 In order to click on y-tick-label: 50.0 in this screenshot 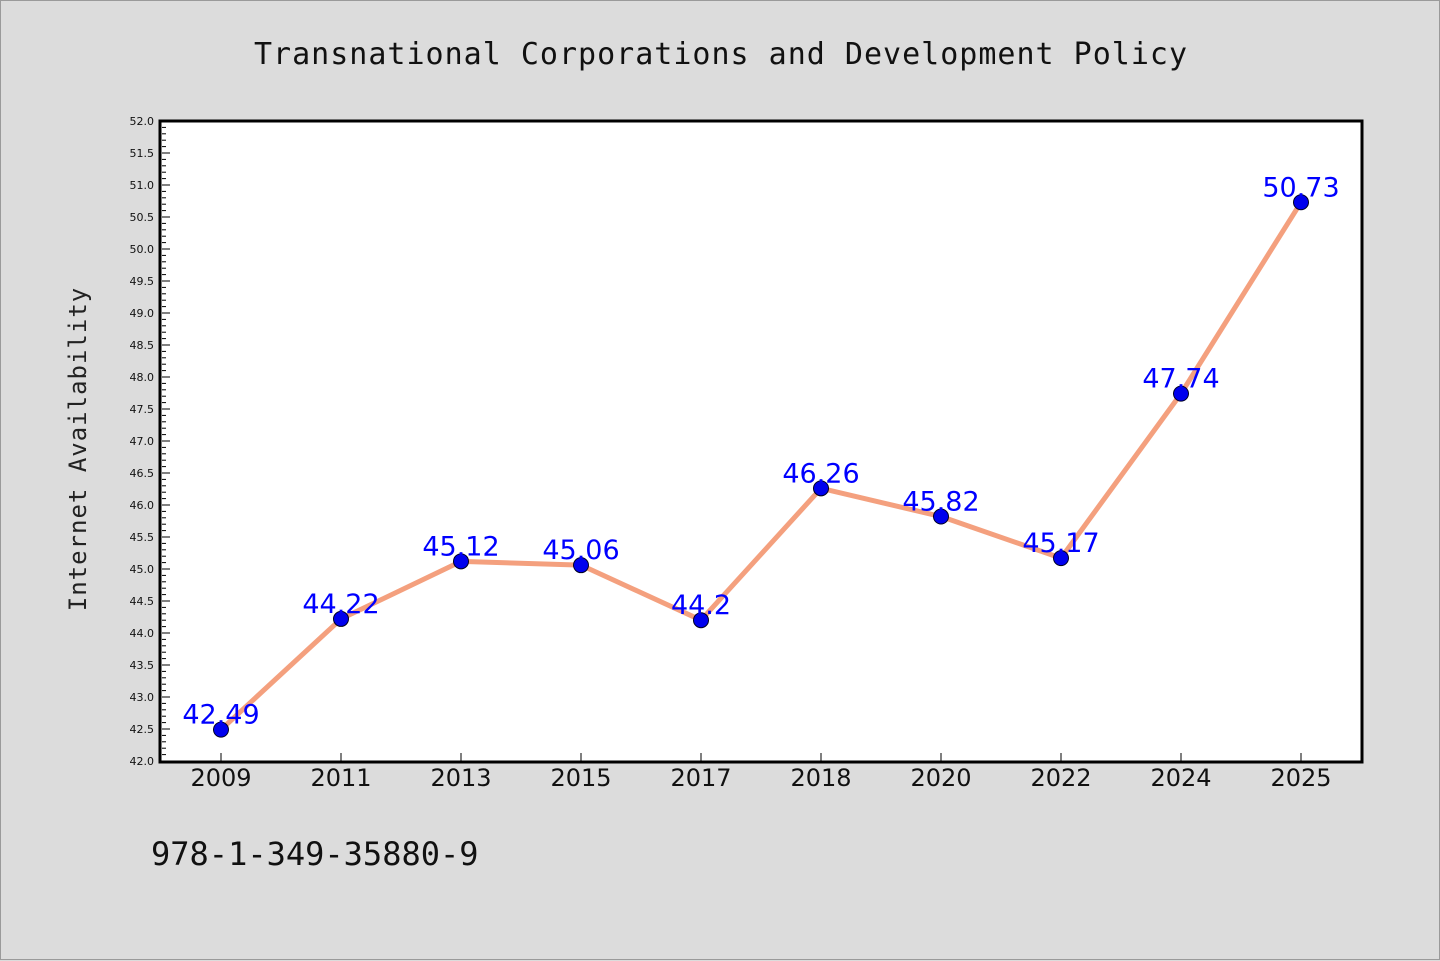, I will do `click(142, 249)`.